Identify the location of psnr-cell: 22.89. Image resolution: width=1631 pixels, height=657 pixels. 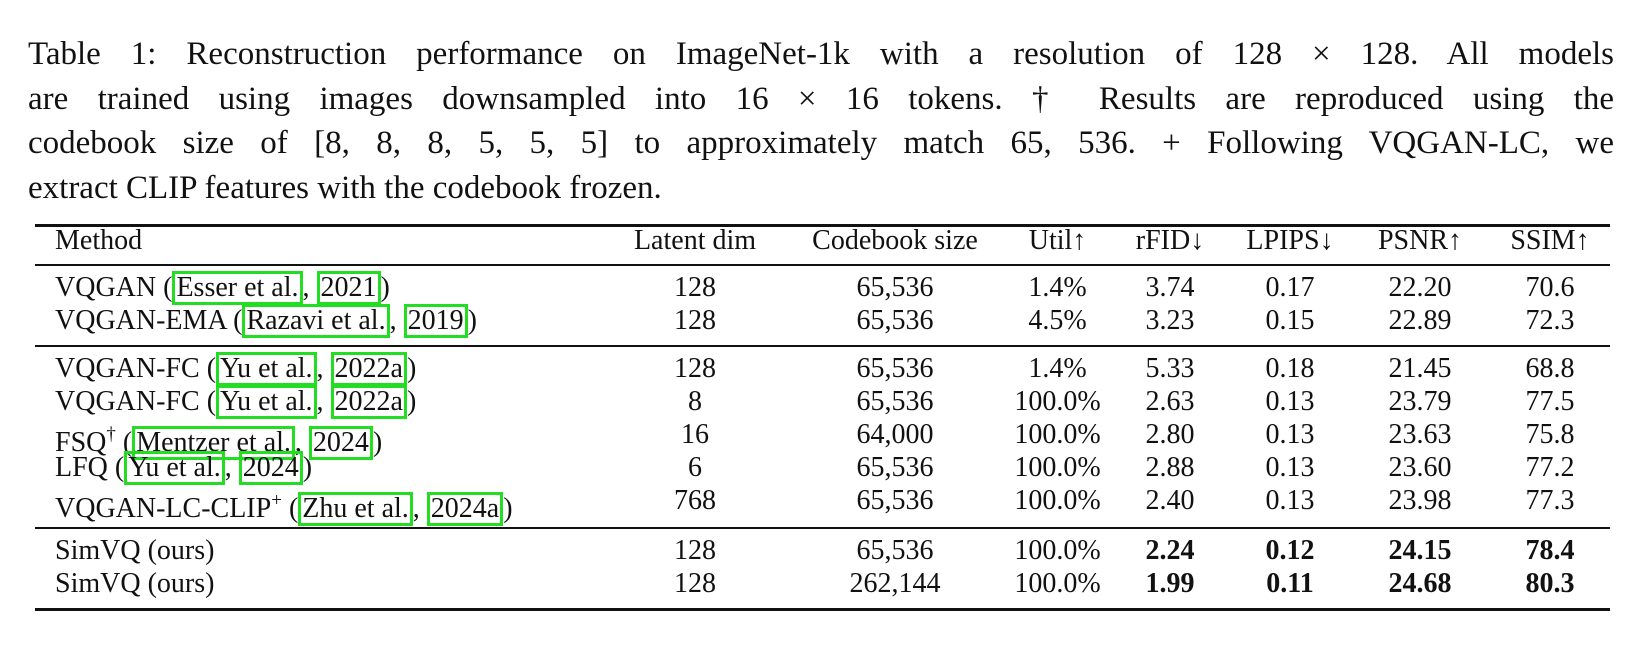
(1420, 320).